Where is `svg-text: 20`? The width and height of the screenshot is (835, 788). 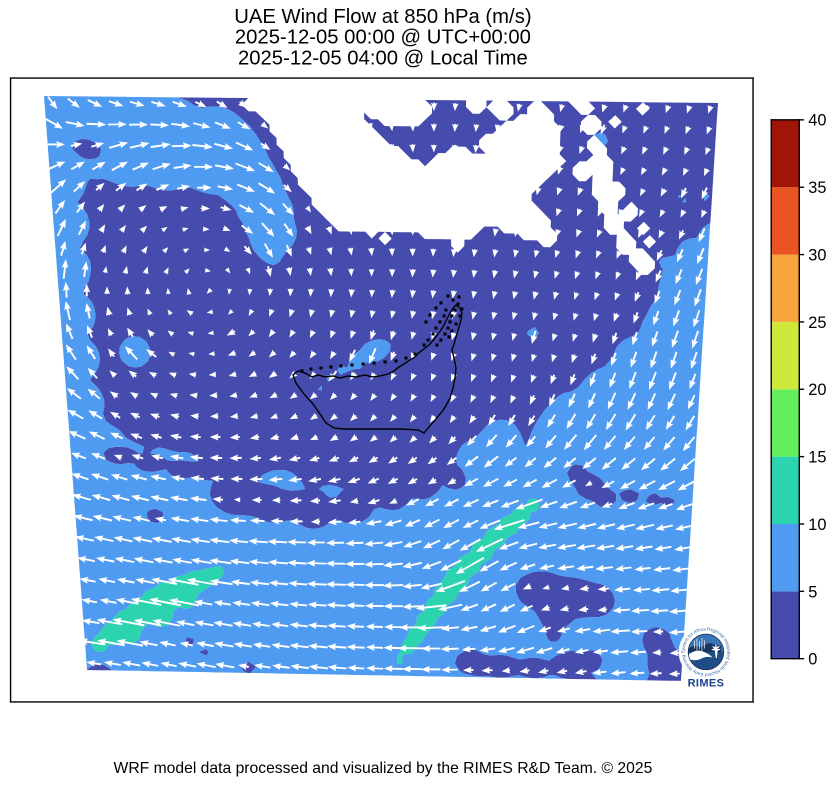
svg-text: 20 is located at coordinates (817, 390).